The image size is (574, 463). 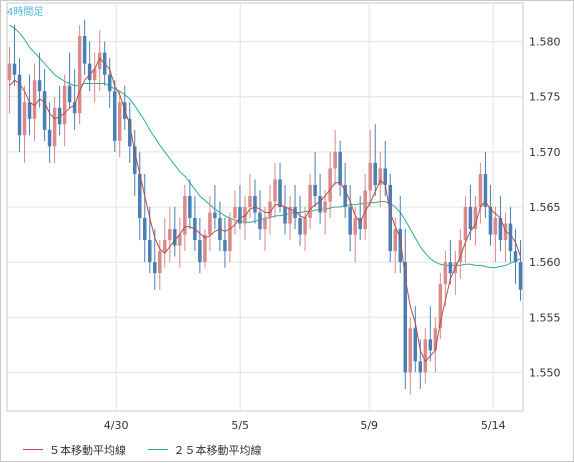 What do you see at coordinates (545, 152) in the screenshot?
I see `y-tick-label: 1.570` at bounding box center [545, 152].